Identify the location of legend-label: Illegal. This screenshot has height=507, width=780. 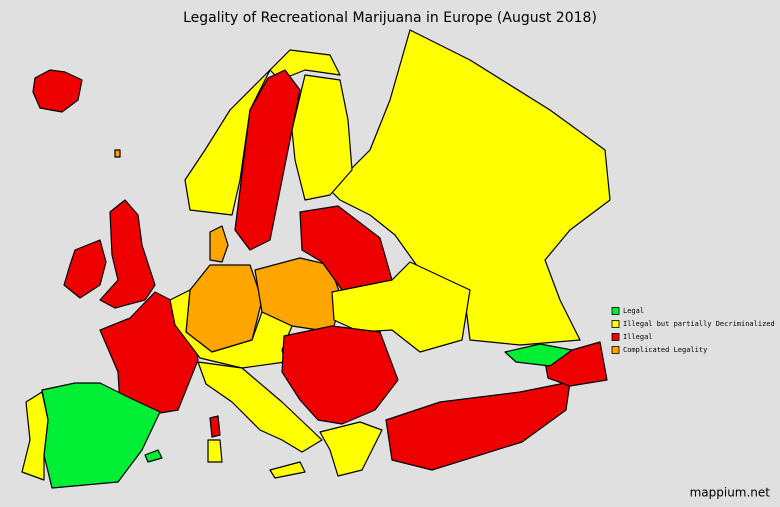
(638, 337).